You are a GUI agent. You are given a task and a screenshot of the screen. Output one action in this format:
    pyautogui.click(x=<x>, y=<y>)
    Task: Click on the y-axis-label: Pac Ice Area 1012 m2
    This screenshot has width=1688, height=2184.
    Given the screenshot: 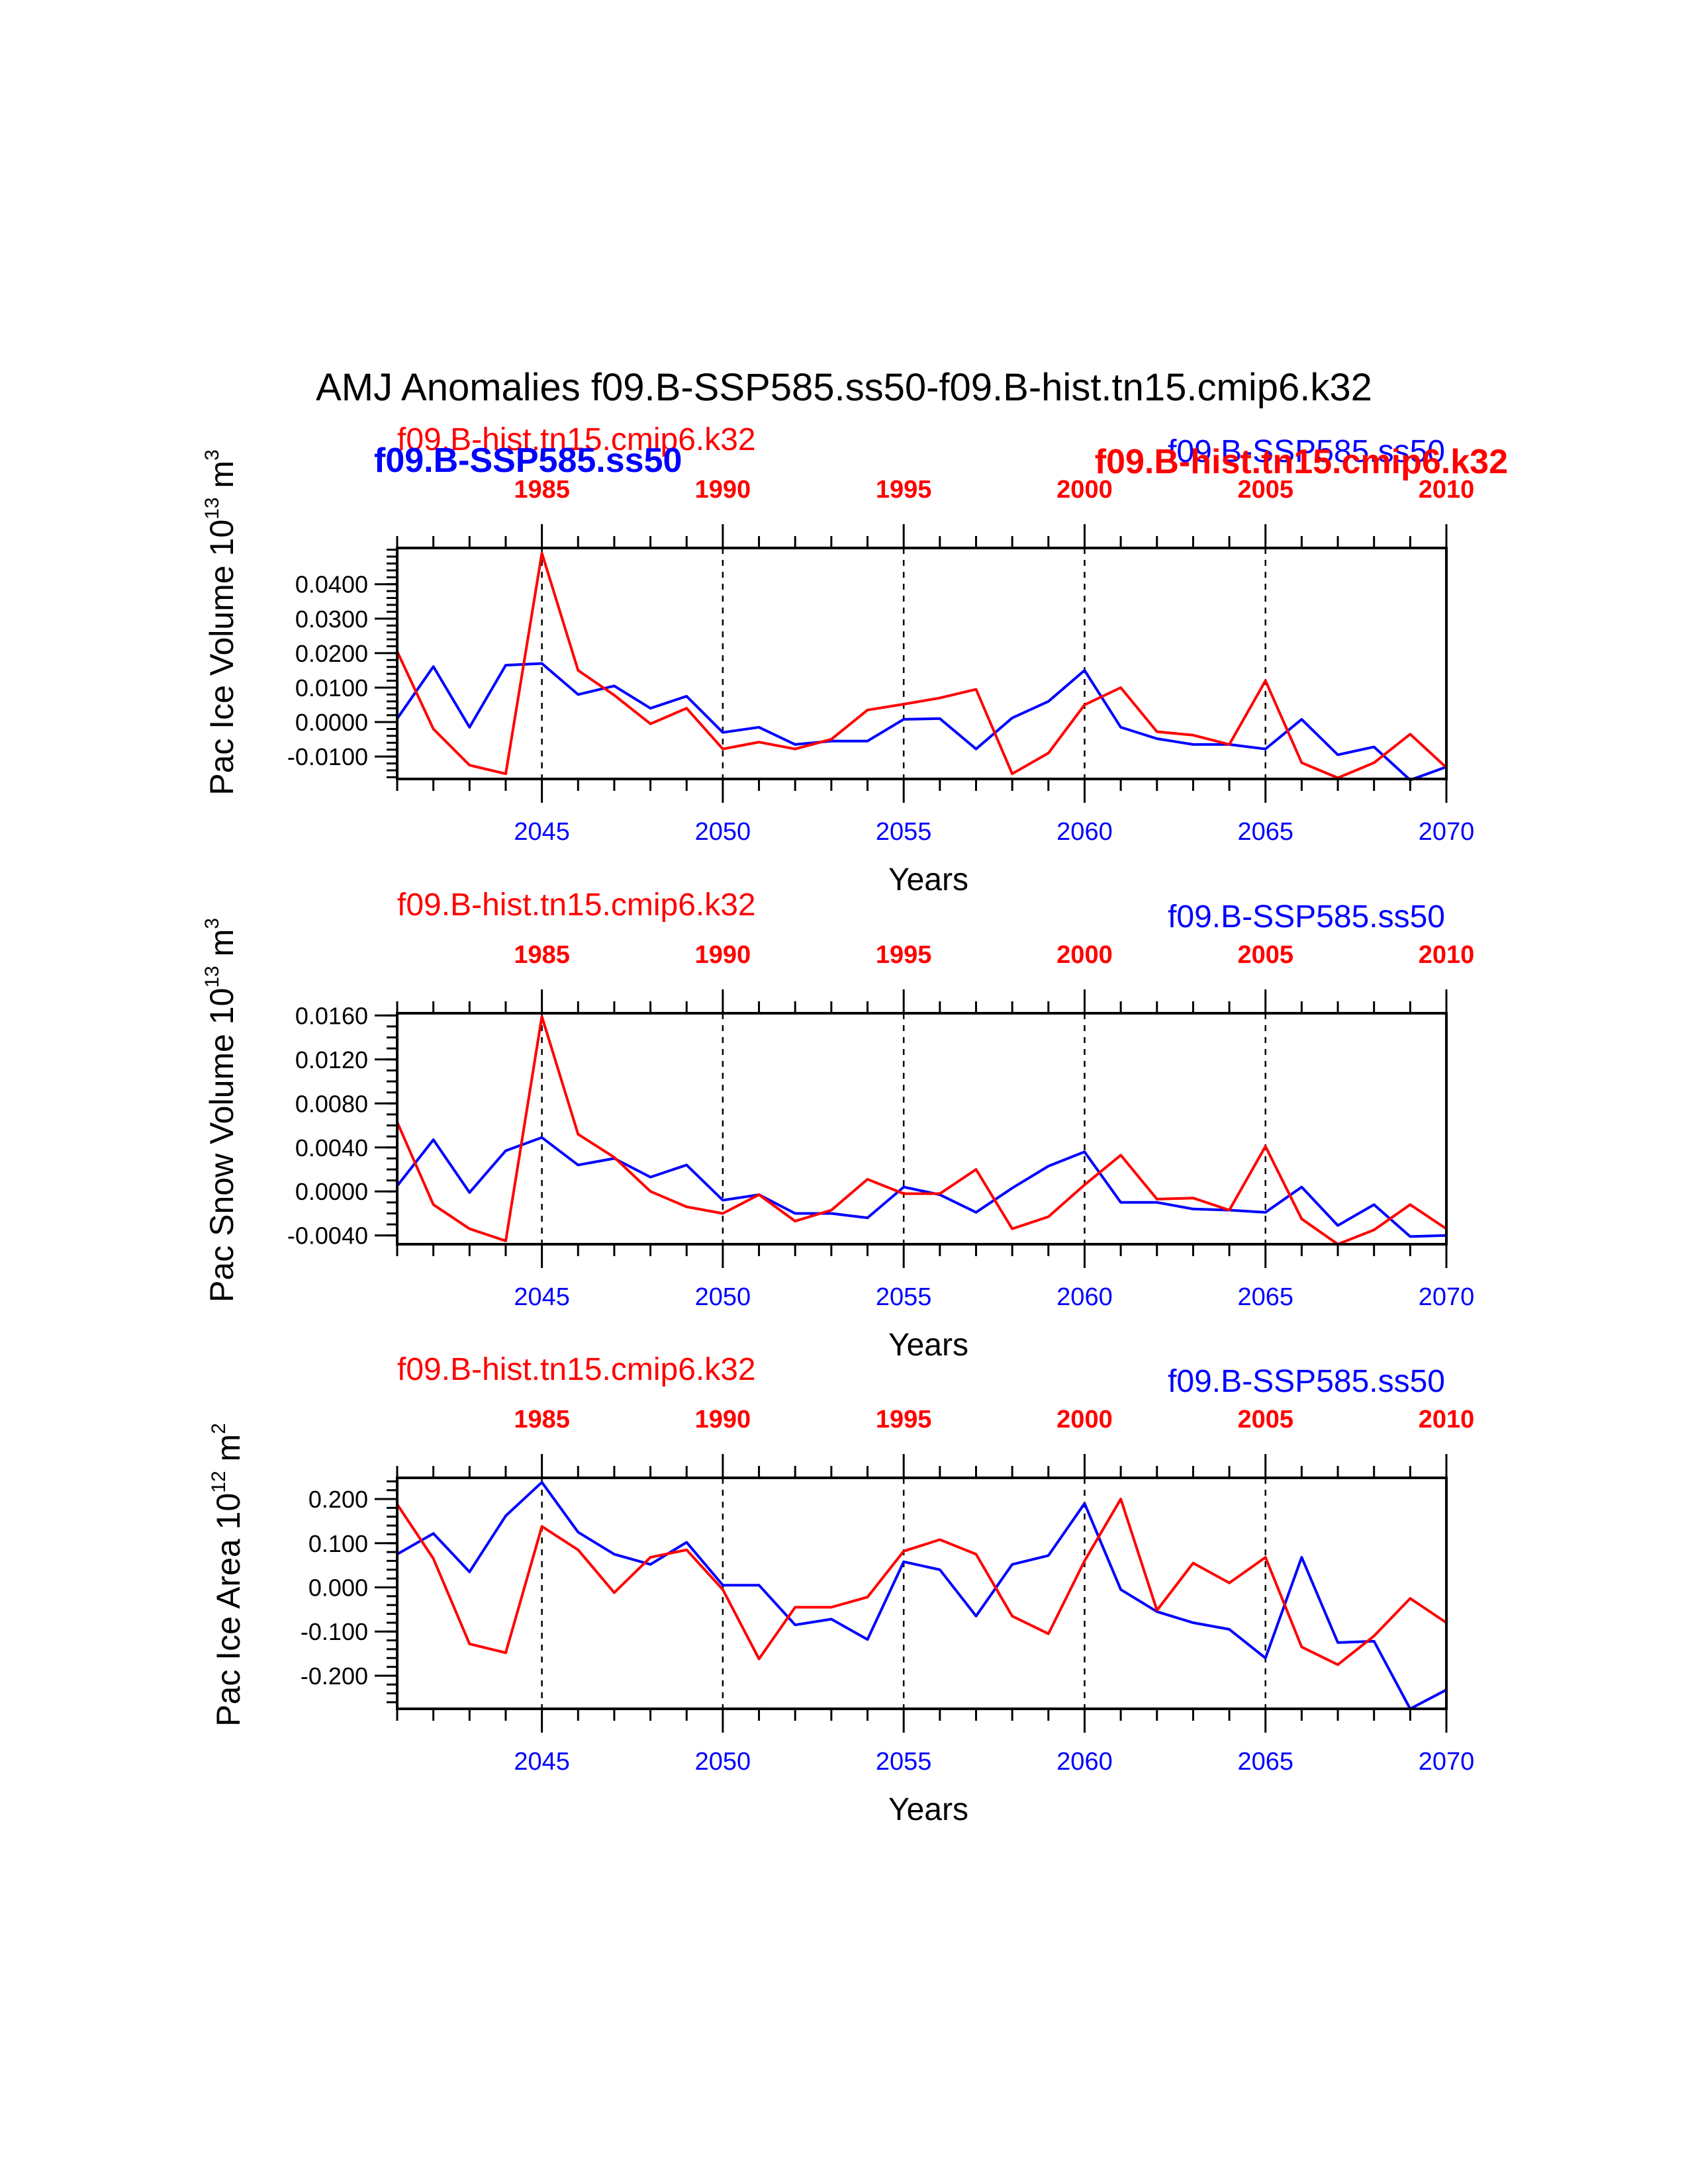 What is the action you would take?
    pyautogui.click(x=227, y=1575)
    